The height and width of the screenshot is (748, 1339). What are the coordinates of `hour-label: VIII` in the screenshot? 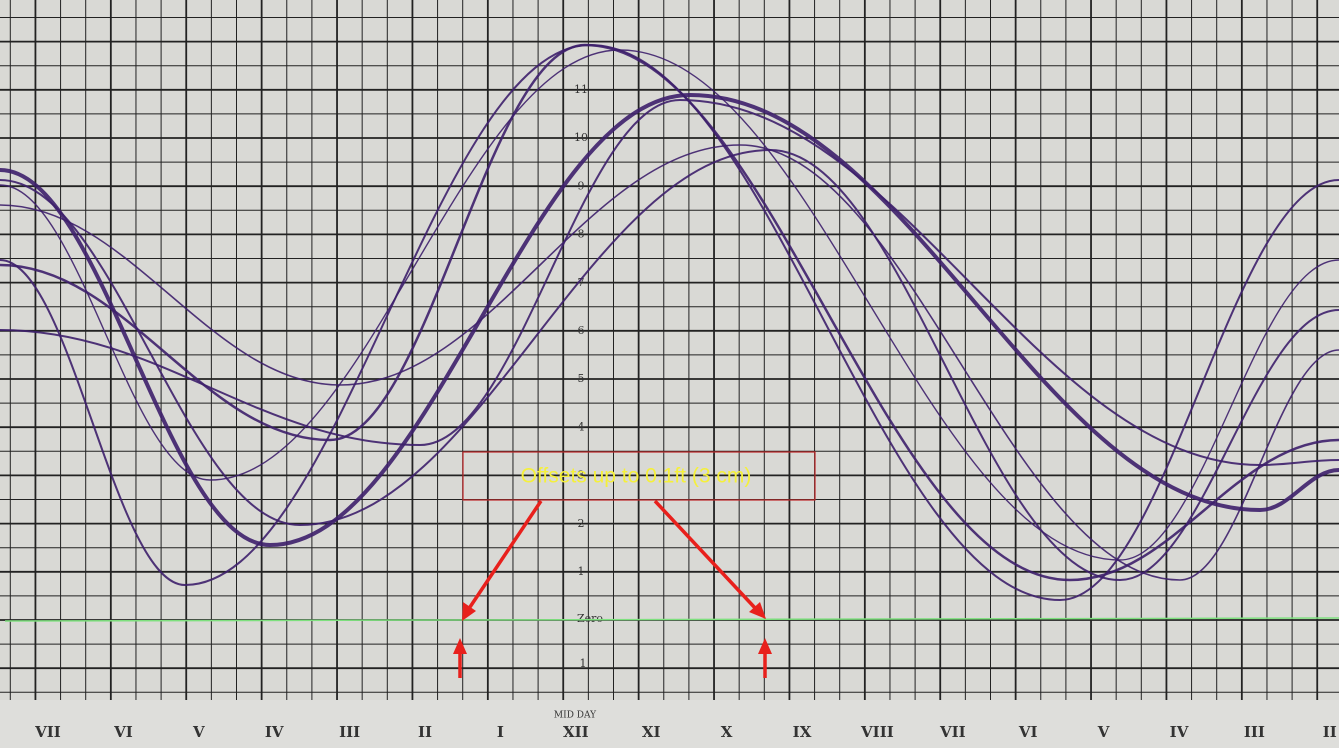 It's located at (877, 732).